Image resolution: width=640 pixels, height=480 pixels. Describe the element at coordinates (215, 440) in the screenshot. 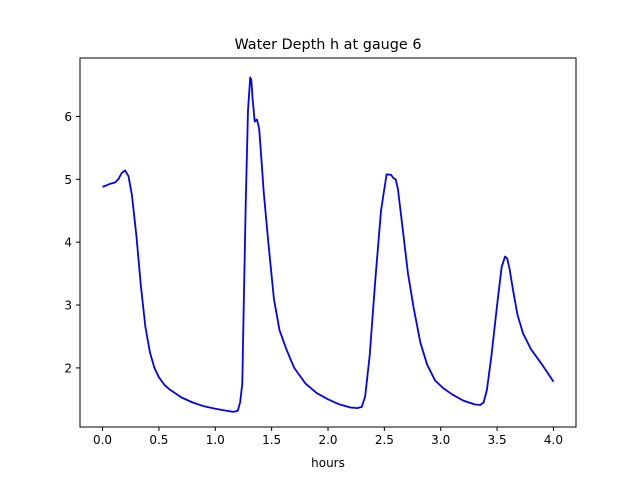

I see `x-tick-label: 1.0` at that location.